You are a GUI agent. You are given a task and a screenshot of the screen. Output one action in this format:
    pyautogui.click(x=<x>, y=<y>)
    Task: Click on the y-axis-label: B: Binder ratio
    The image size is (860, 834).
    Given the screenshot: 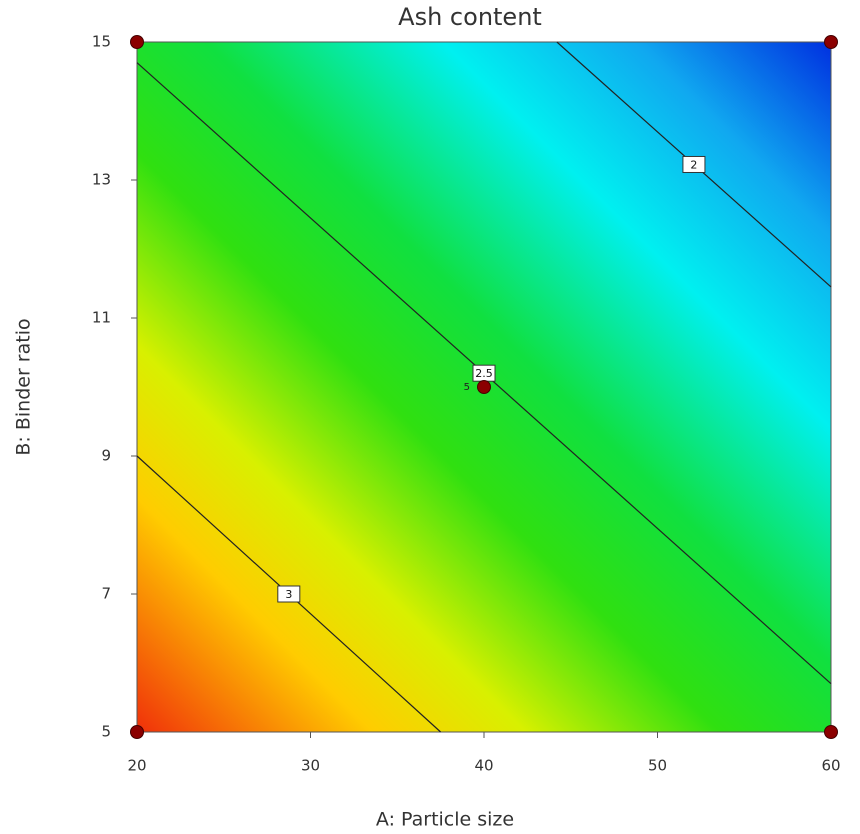 What is the action you would take?
    pyautogui.click(x=24, y=386)
    